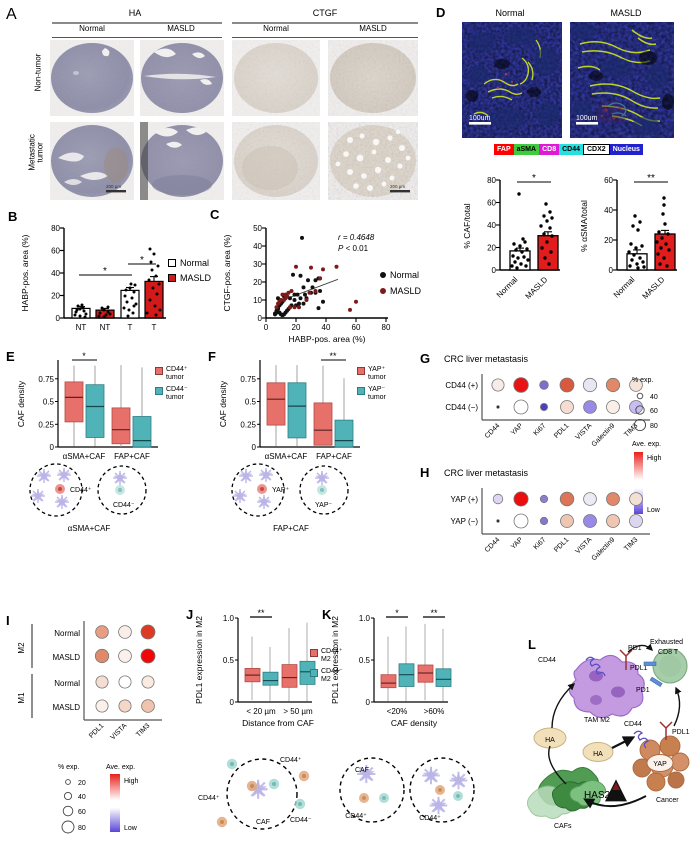  I want to click on svg-text: CD44⁻, so click(301, 820).